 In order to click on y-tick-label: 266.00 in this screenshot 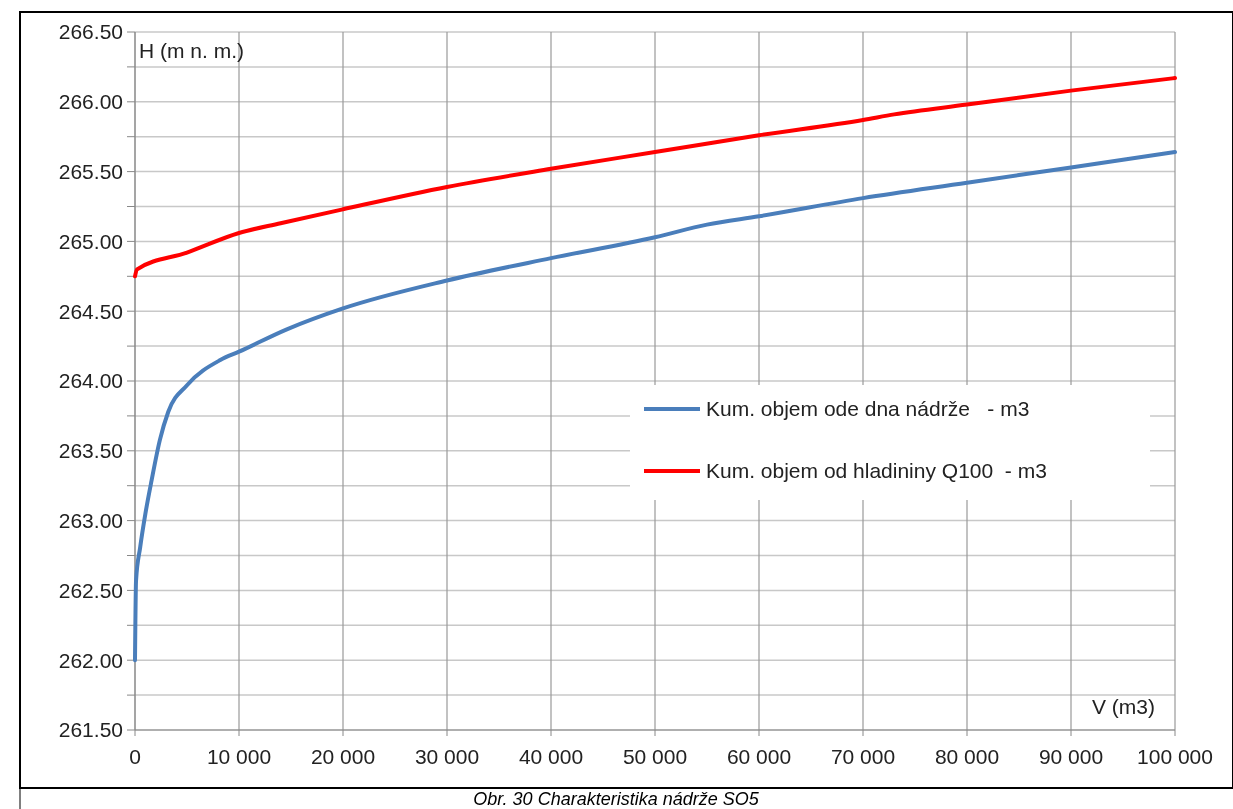, I will do `click(90, 102)`.